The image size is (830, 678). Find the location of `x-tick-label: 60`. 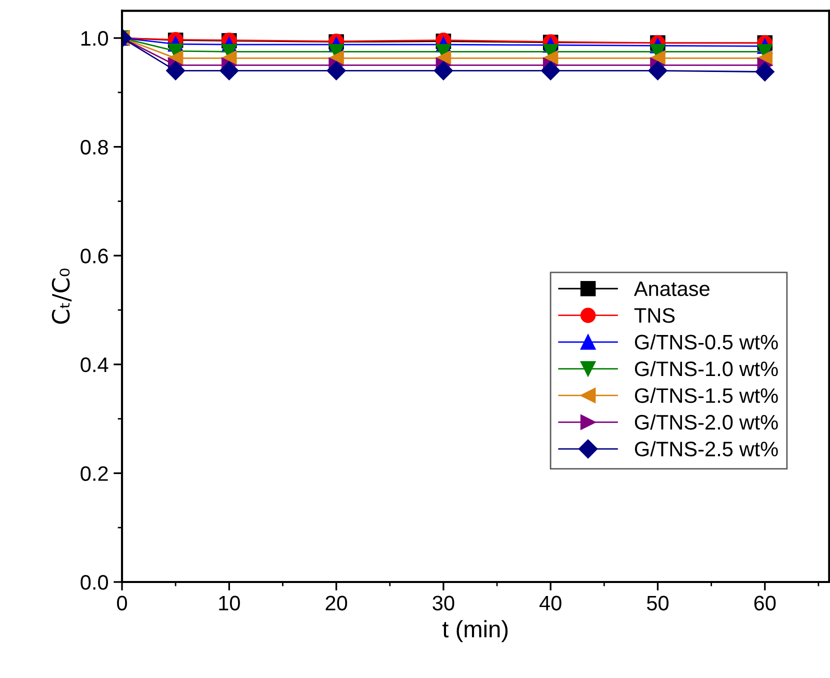

x-tick-label: 60 is located at coordinates (765, 603).